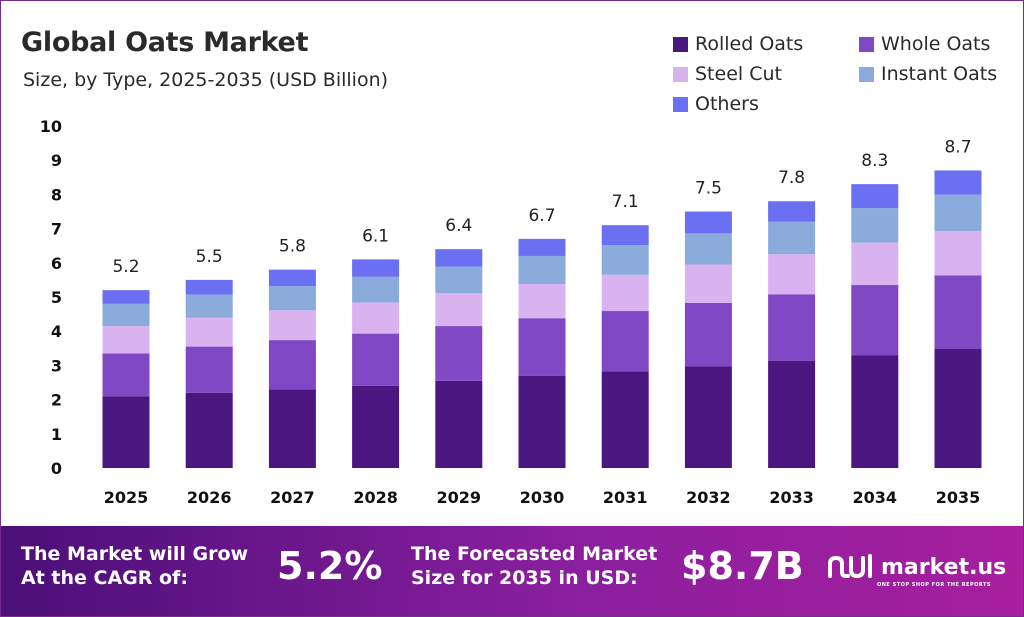 Image resolution: width=1024 pixels, height=617 pixels. Describe the element at coordinates (944, 567) in the screenshot. I see `brand-name: market.us` at that location.